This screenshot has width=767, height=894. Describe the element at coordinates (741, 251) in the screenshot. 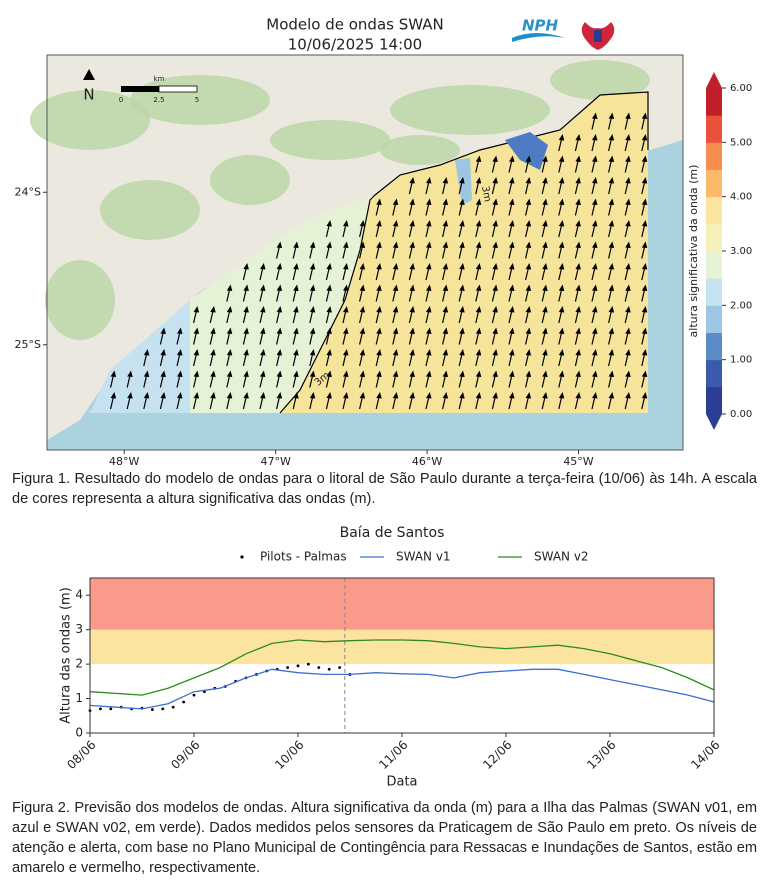

I see `colorbar-tick-label: 3.00` at that location.